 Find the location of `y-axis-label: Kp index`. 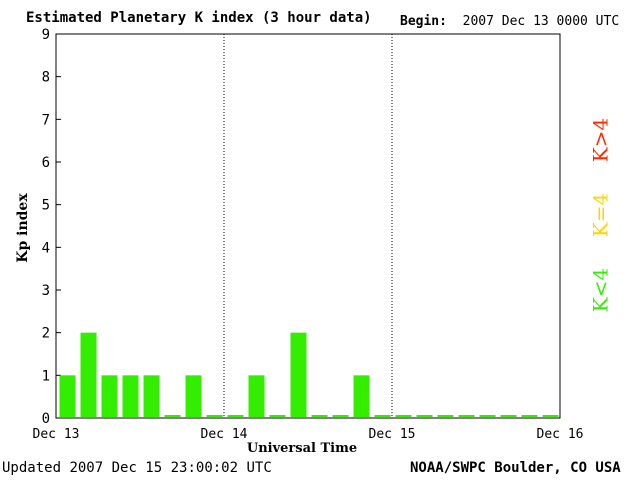

y-axis-label: Kp index is located at coordinates (23, 228).